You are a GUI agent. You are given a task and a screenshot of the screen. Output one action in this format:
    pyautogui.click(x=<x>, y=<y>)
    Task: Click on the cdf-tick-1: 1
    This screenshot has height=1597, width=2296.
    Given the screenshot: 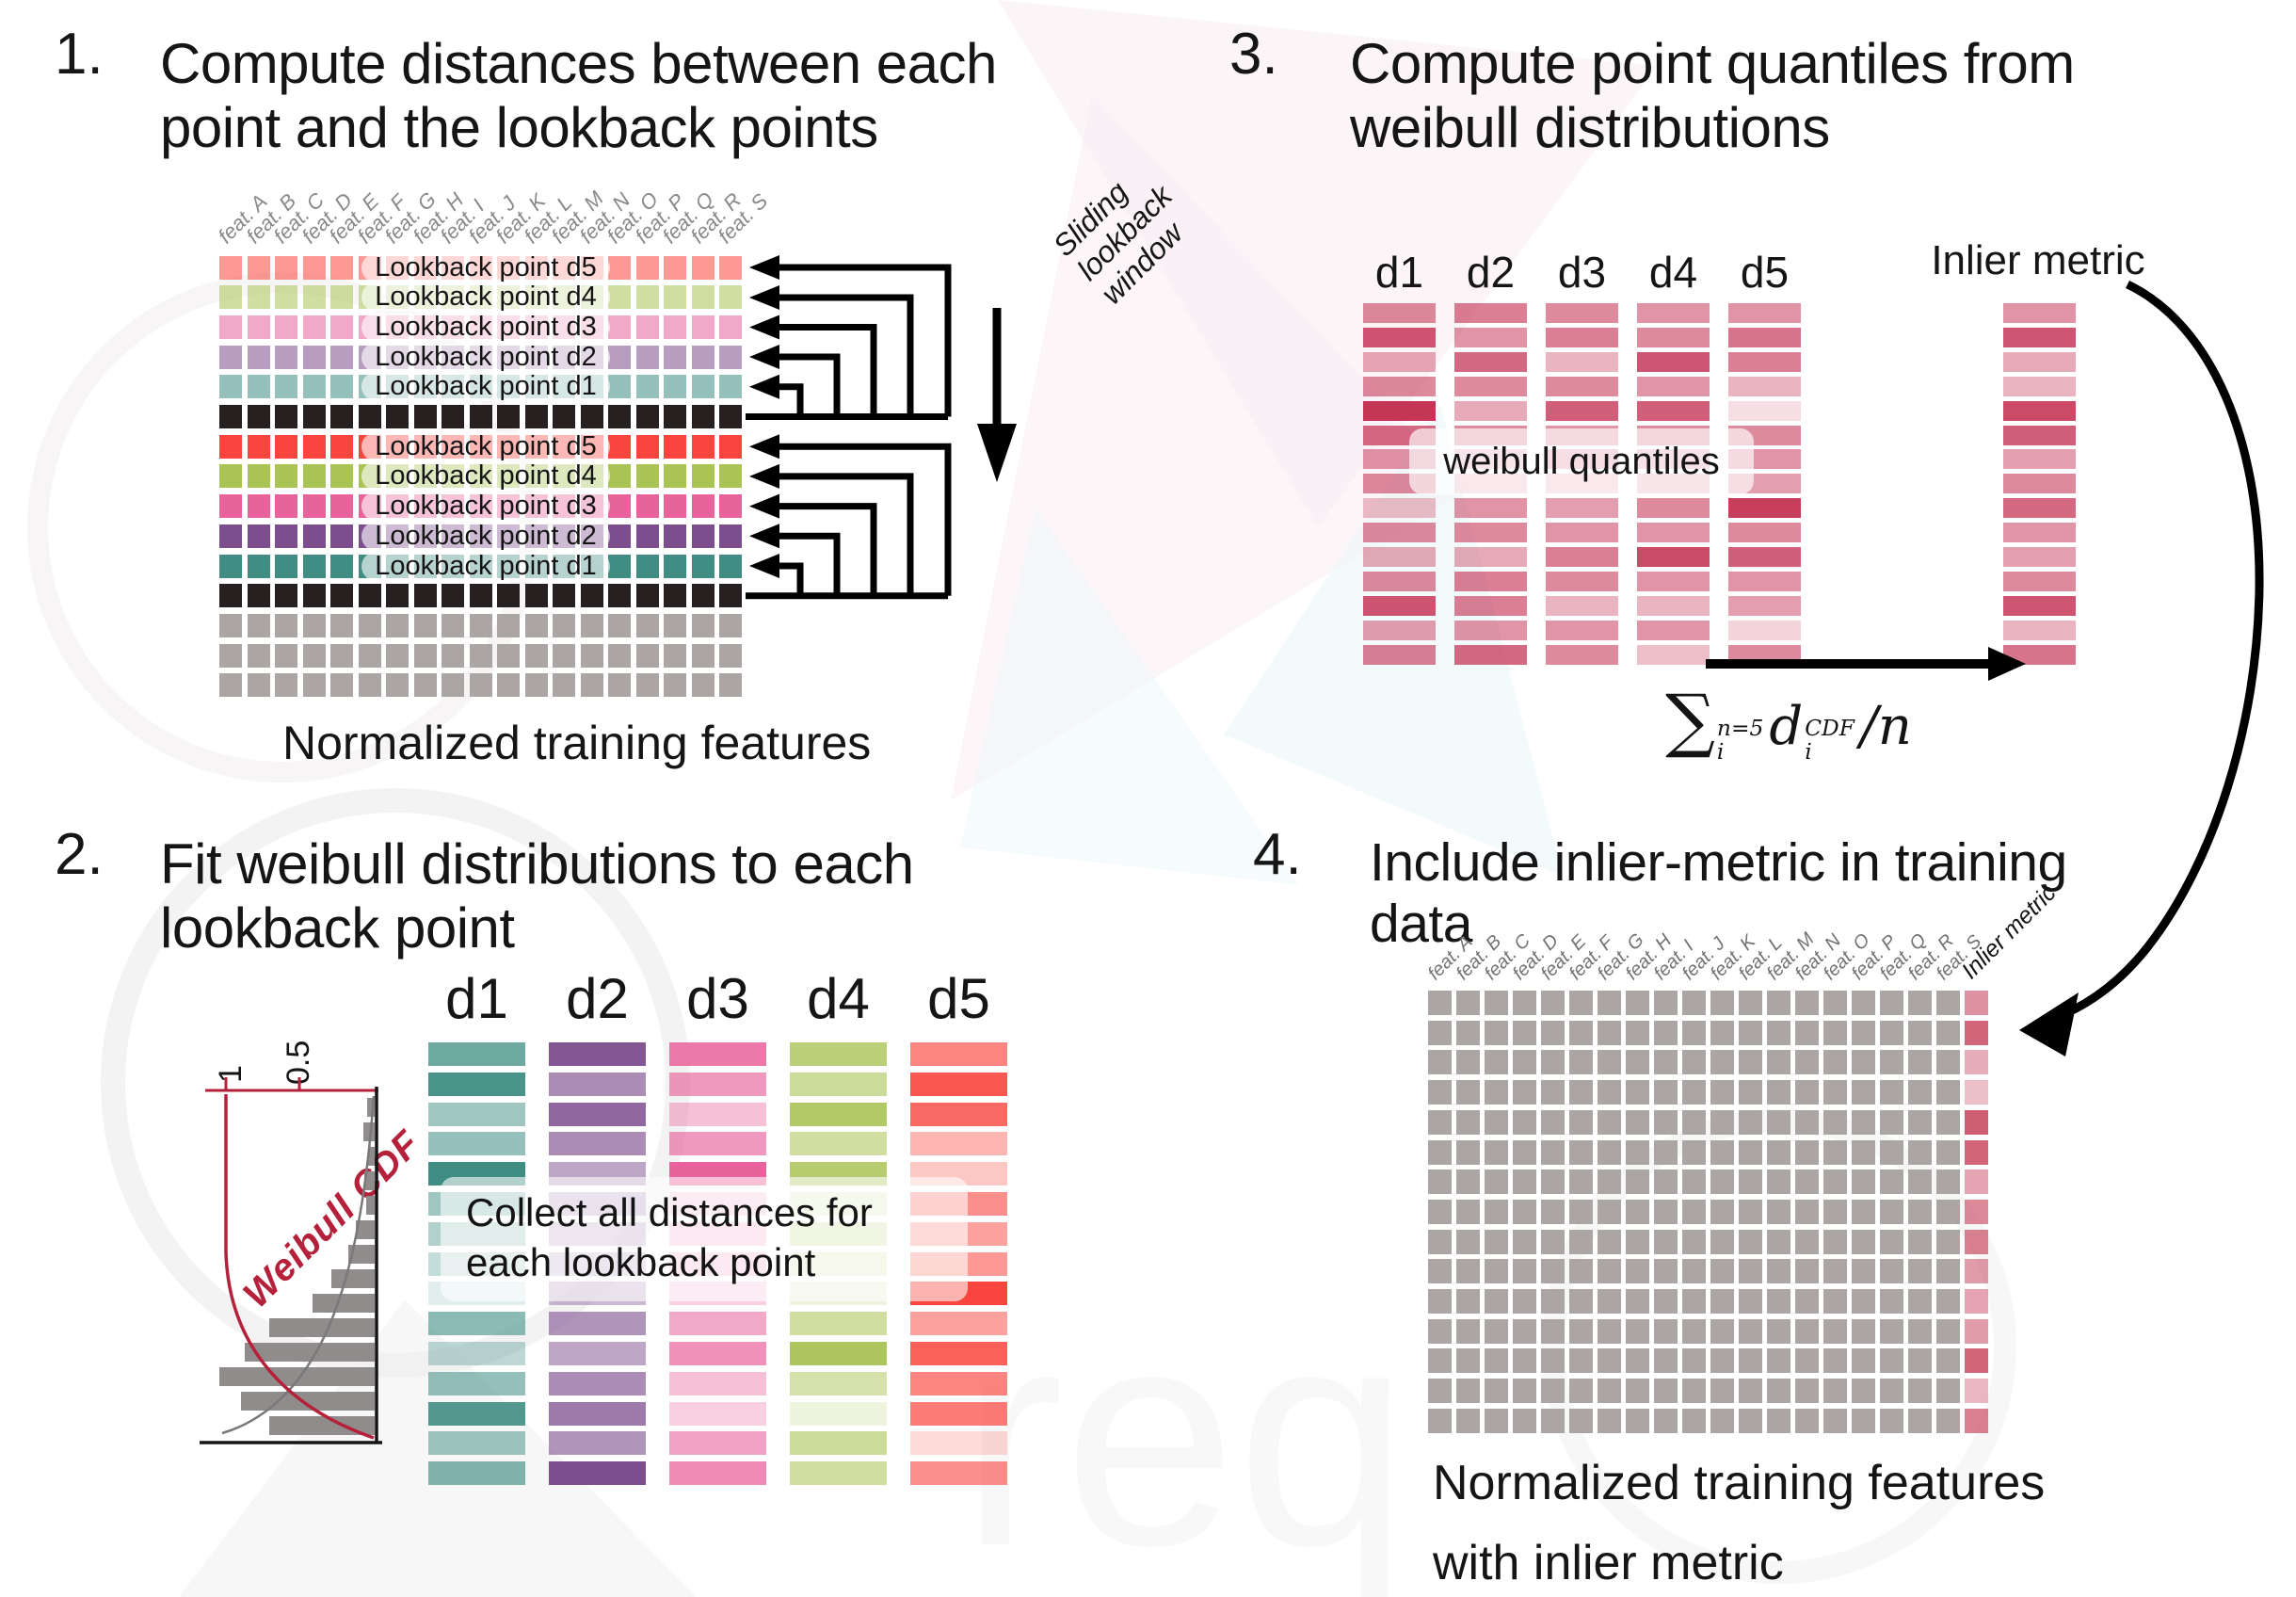 What is the action you would take?
    pyautogui.click(x=231, y=1074)
    